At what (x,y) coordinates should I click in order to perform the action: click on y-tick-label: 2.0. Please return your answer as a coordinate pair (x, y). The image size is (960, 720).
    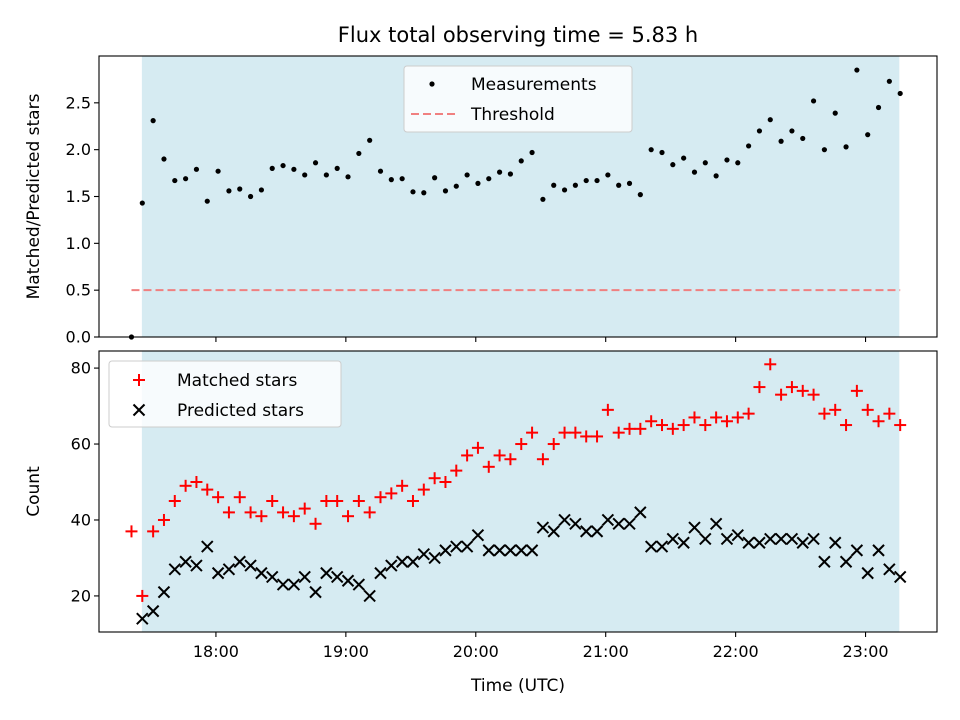
    Looking at the image, I should click on (78, 149).